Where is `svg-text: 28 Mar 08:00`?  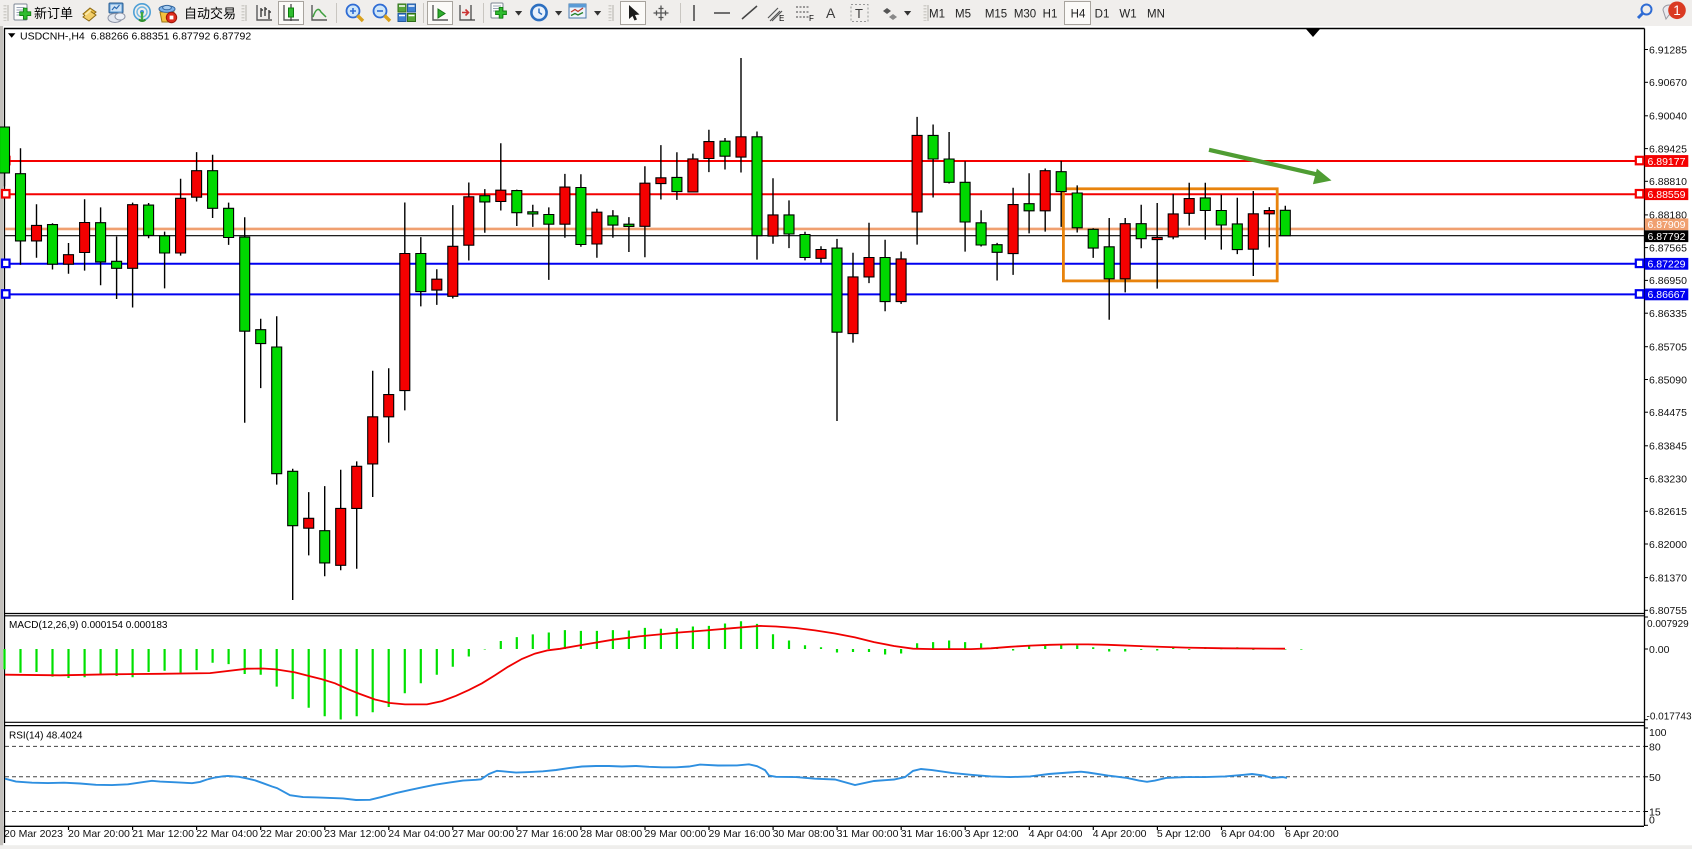 svg-text: 28 Mar 08:00 is located at coordinates (611, 834).